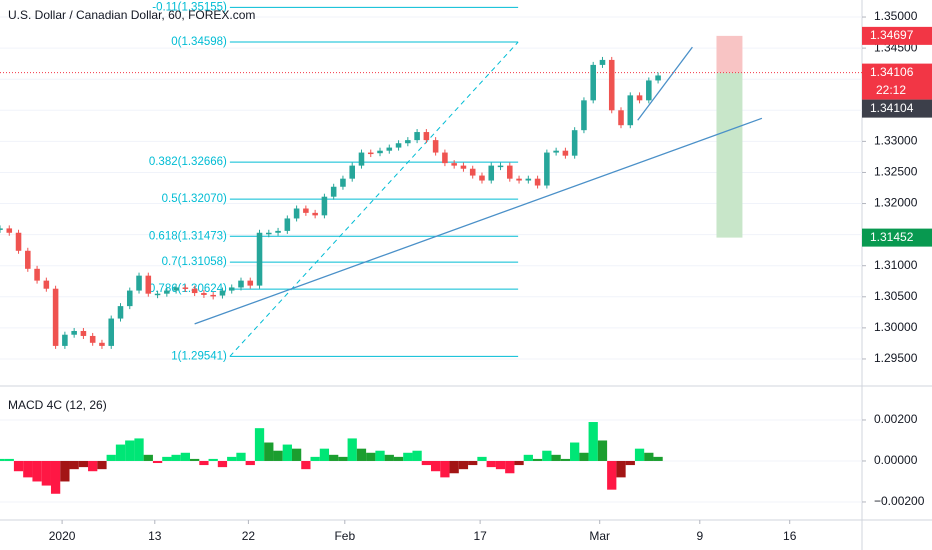  Describe the element at coordinates (896, 419) in the screenshot. I see `y-tick-label: 0.00200` at that location.